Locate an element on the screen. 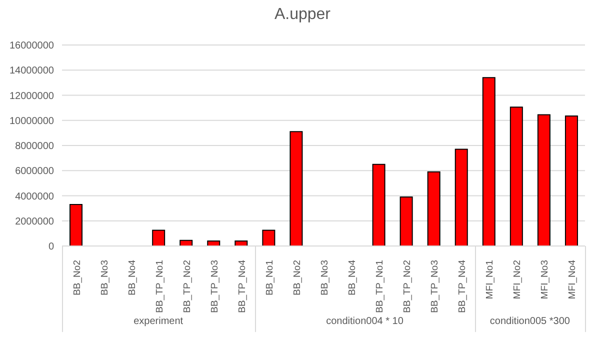  chart-title: A.upper is located at coordinates (302, 15).